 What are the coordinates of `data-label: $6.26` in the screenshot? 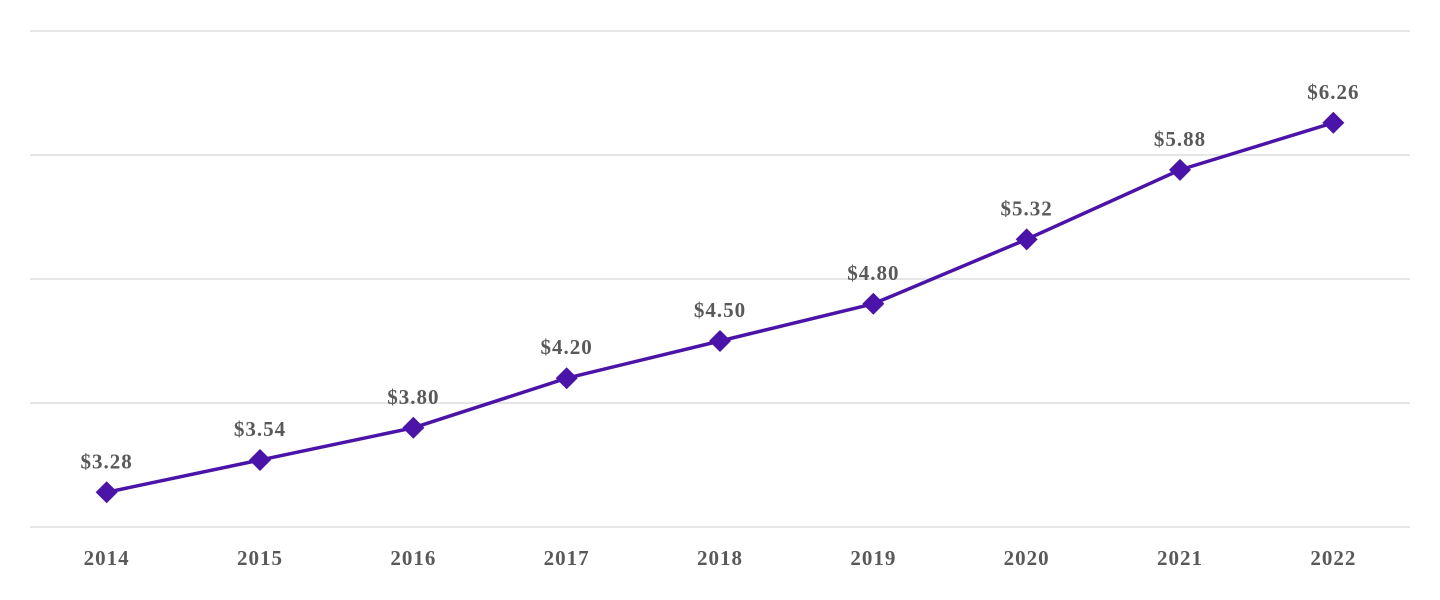 It's located at (1333, 92).